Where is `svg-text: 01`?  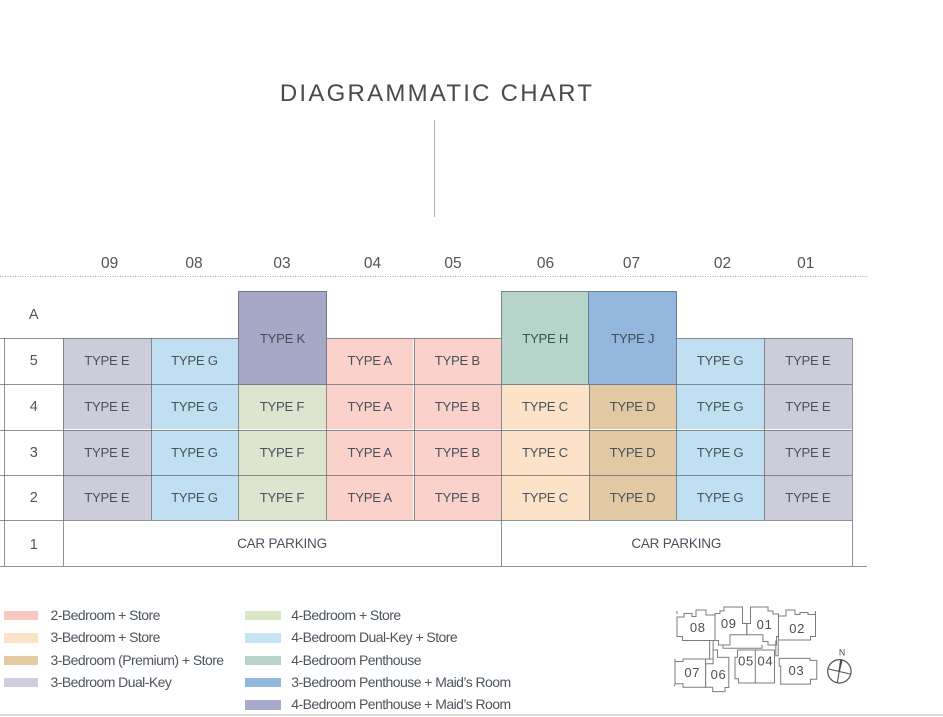
svg-text: 01 is located at coordinates (765, 624).